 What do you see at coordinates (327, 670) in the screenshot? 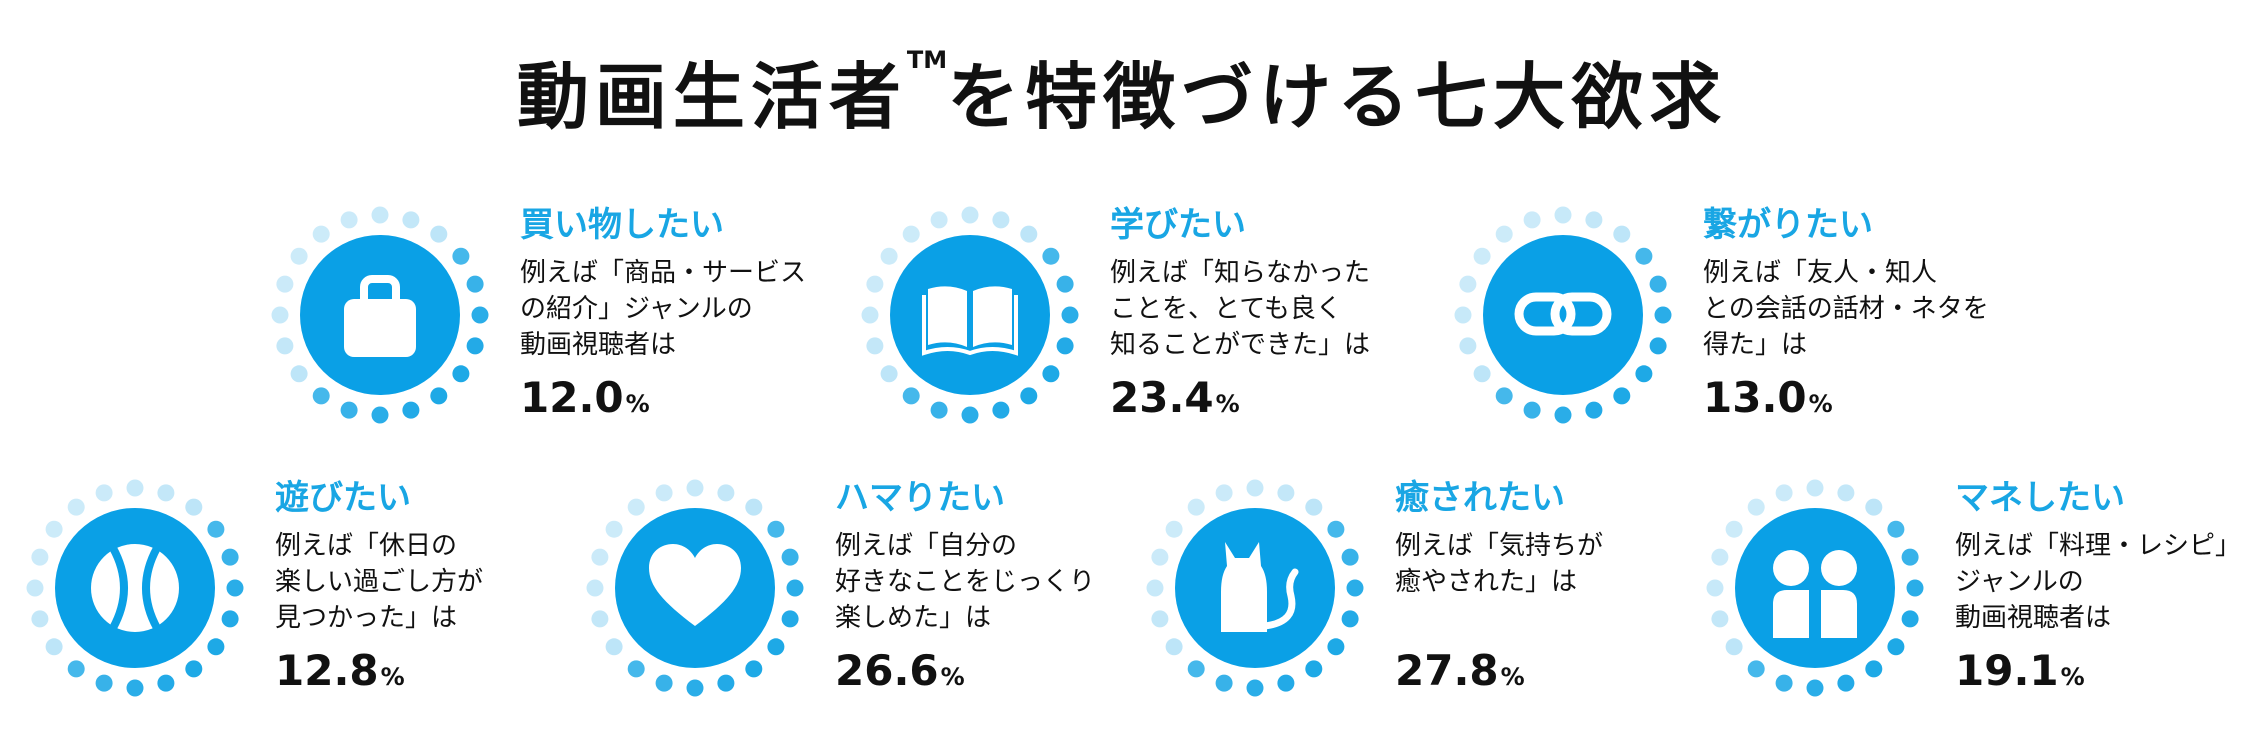
I see `percent-value: 12.8` at bounding box center [327, 670].